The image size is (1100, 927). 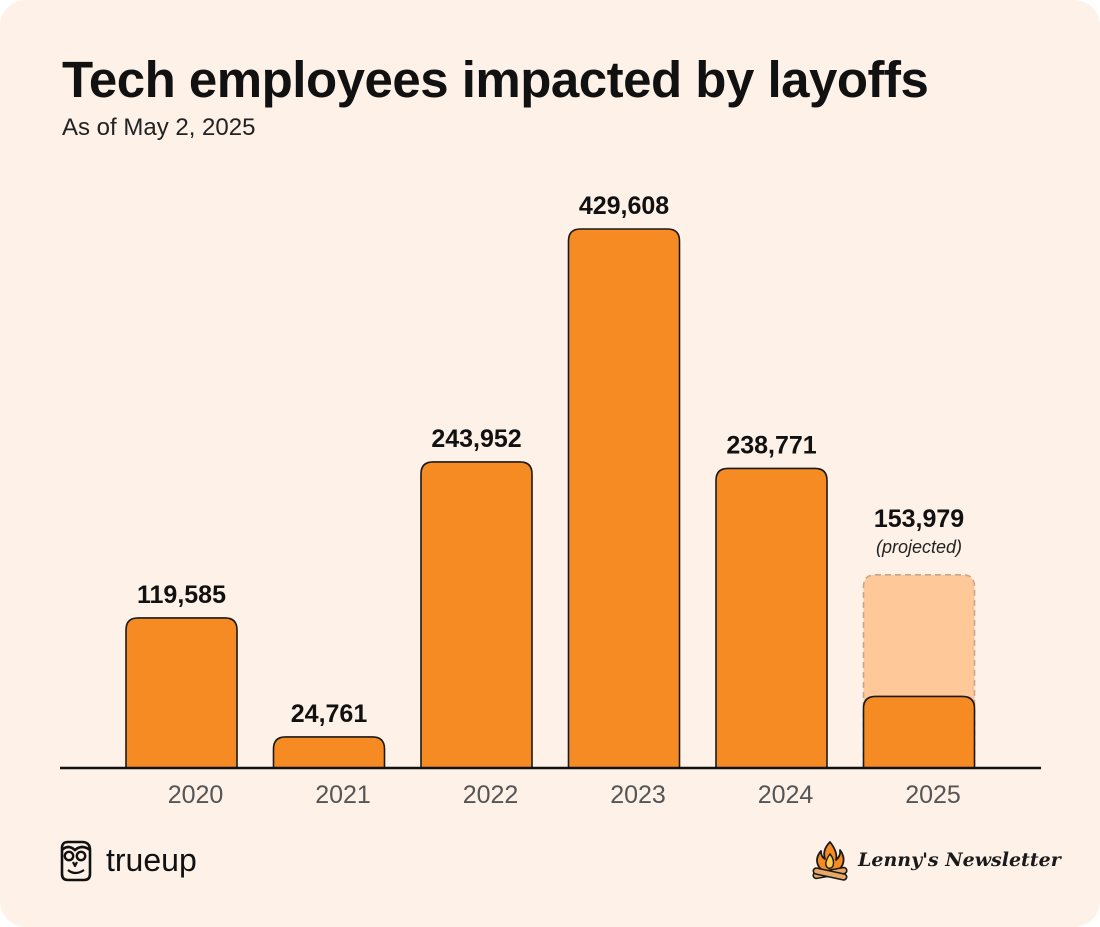 What do you see at coordinates (329, 752) in the screenshot?
I see `bar-2021` at bounding box center [329, 752].